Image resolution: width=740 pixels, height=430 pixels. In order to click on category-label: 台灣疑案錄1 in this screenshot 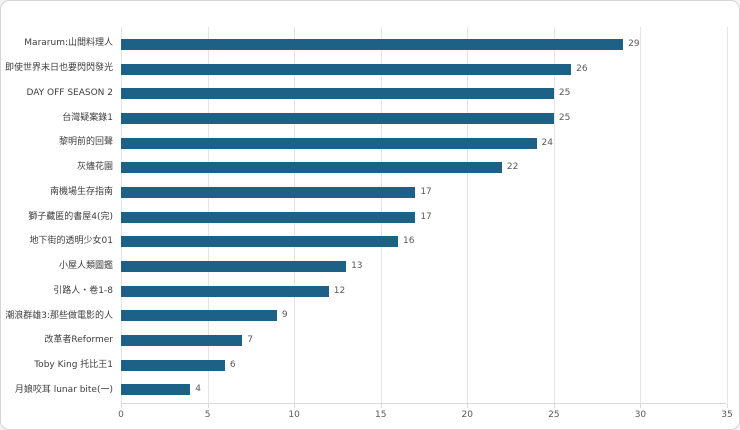, I will do `click(87, 117)`.